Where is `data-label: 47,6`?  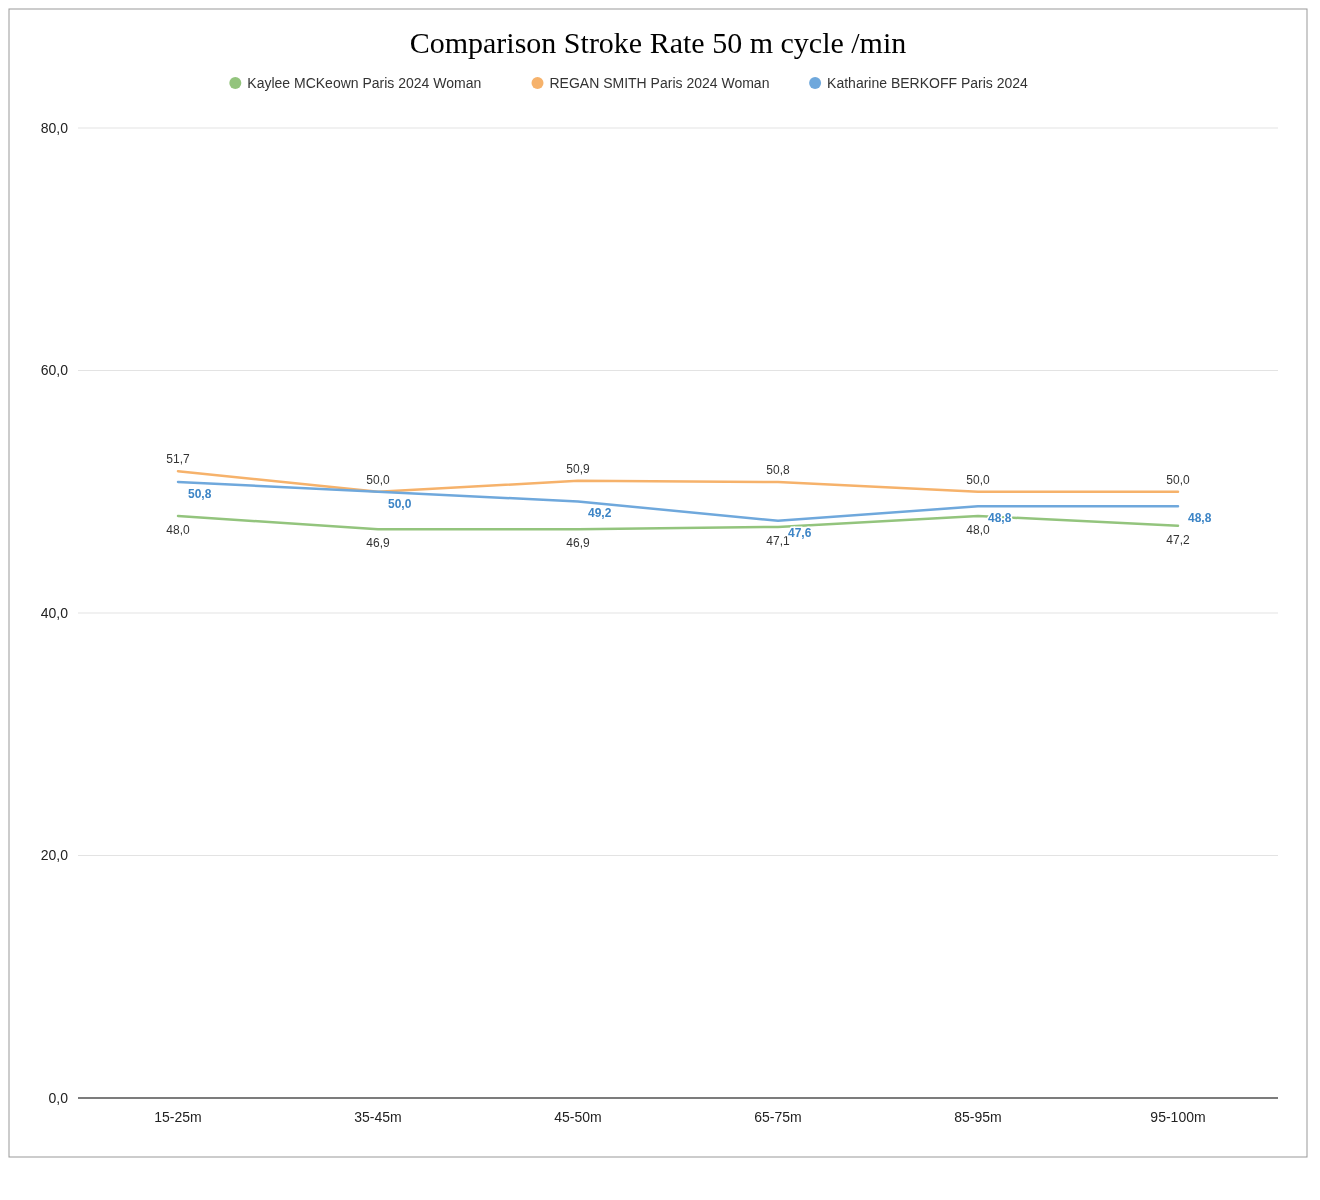 data-label: 47,6 is located at coordinates (800, 532).